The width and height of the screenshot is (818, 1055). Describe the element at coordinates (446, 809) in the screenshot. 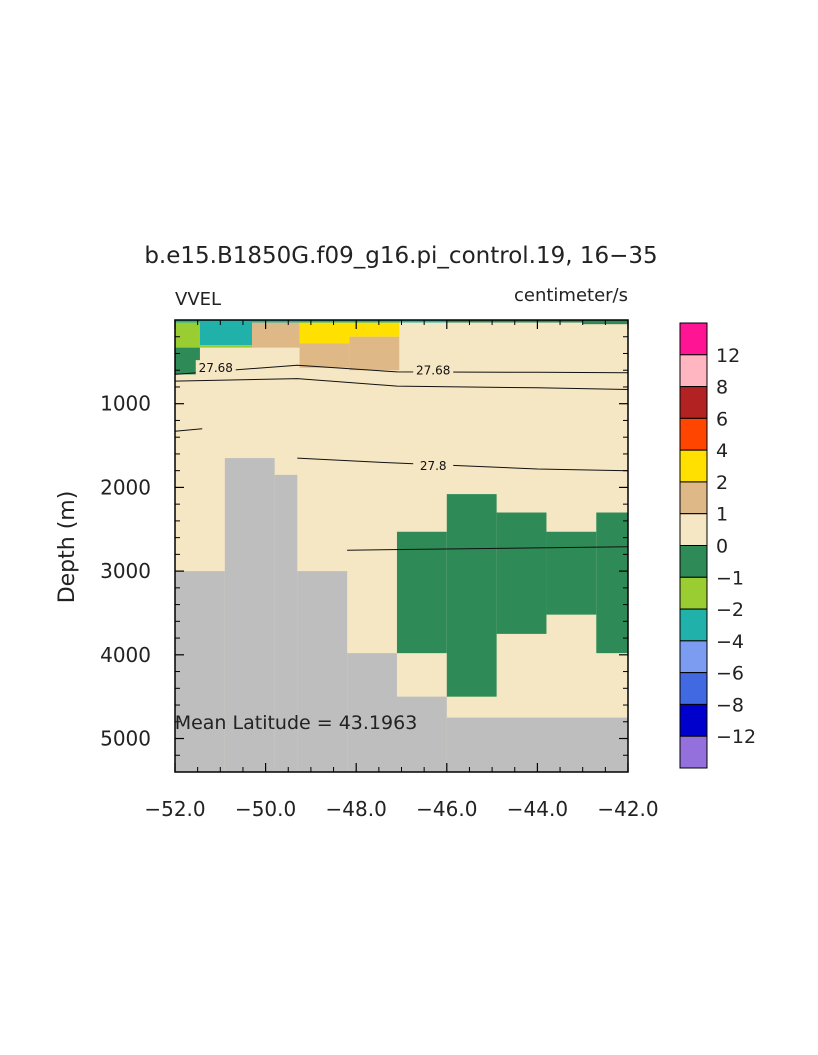

I see `x-tick-label: −46.0` at that location.